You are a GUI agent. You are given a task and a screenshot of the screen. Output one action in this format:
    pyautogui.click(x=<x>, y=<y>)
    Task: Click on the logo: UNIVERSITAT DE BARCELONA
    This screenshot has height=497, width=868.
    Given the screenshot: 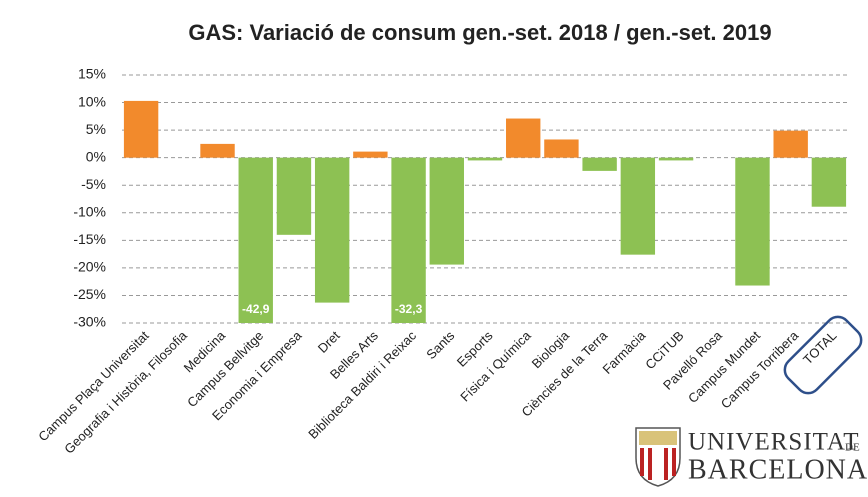 What is the action you would take?
    pyautogui.click(x=751, y=457)
    